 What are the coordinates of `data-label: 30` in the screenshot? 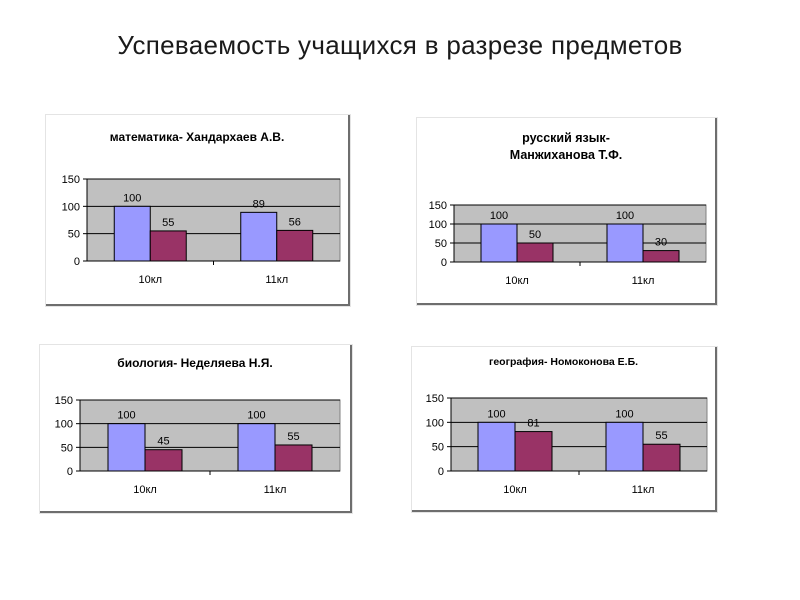 It's located at (661, 243).